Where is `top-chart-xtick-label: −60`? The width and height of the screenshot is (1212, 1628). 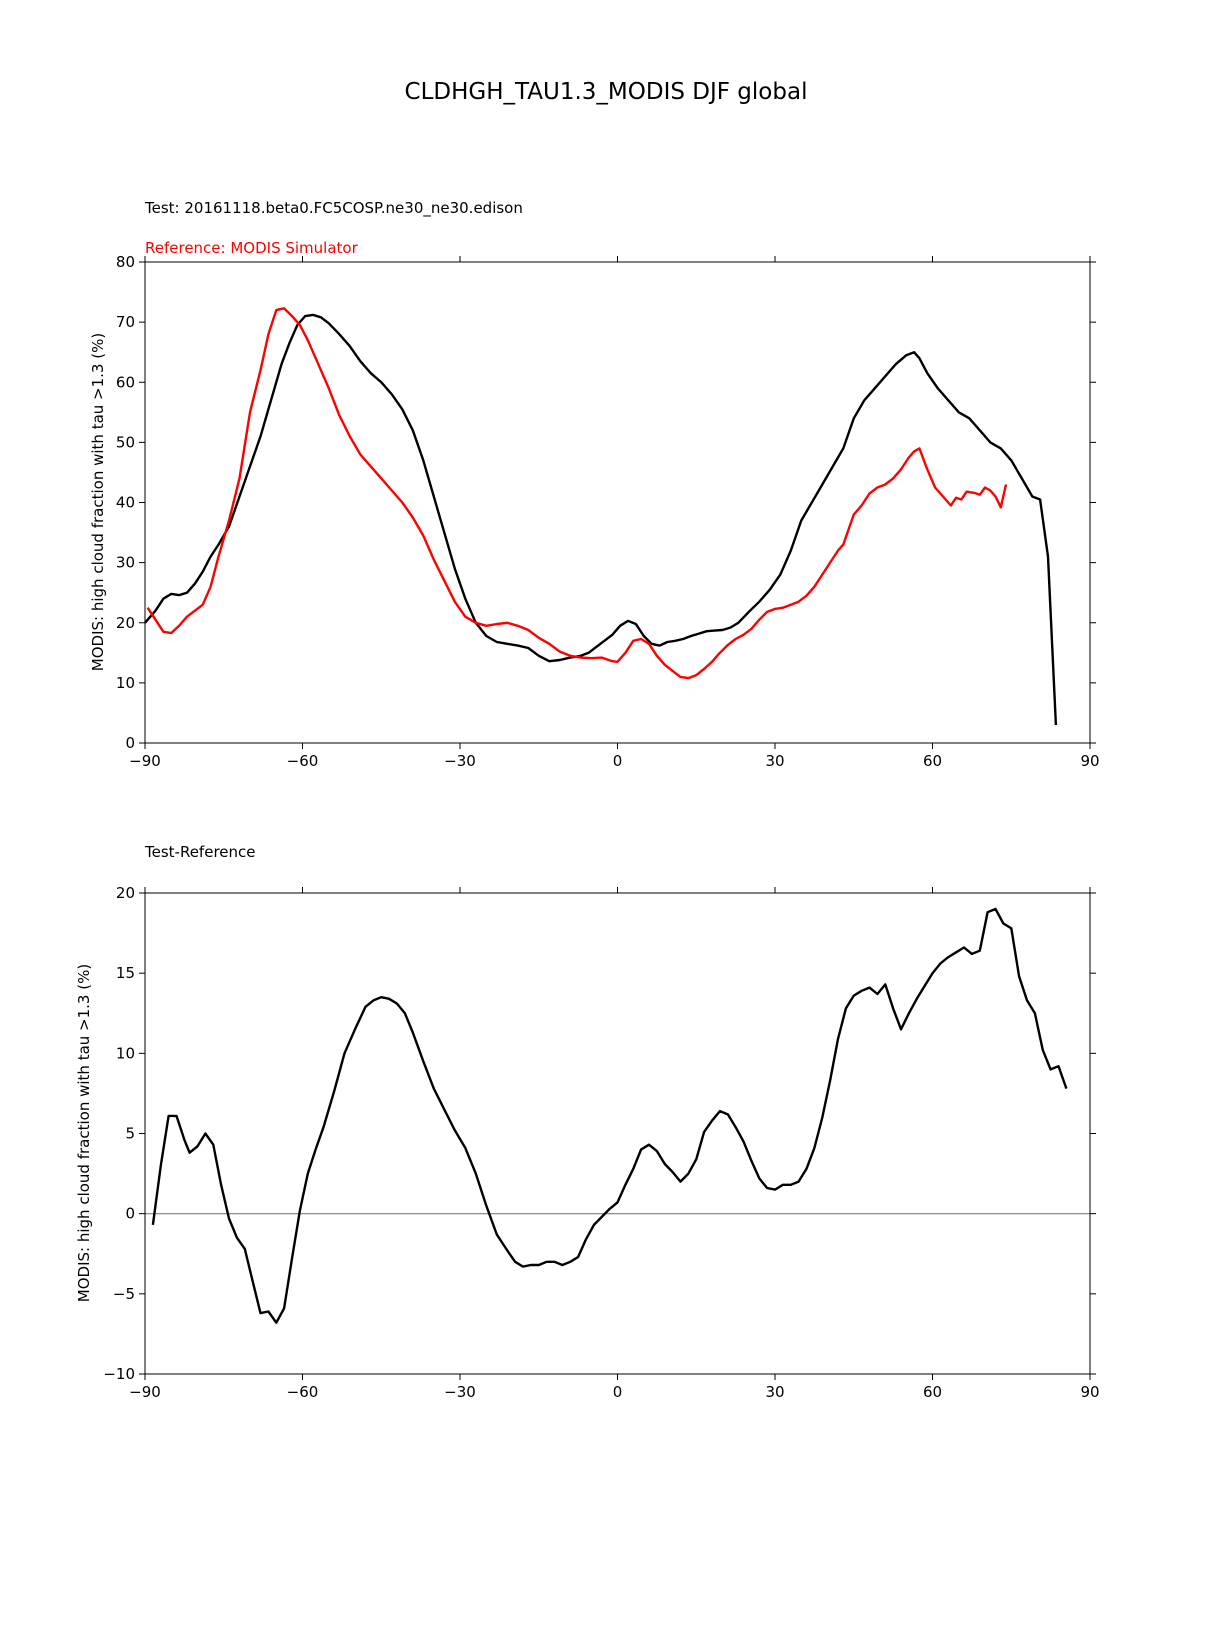 top-chart-xtick-label: −60 is located at coordinates (303, 761).